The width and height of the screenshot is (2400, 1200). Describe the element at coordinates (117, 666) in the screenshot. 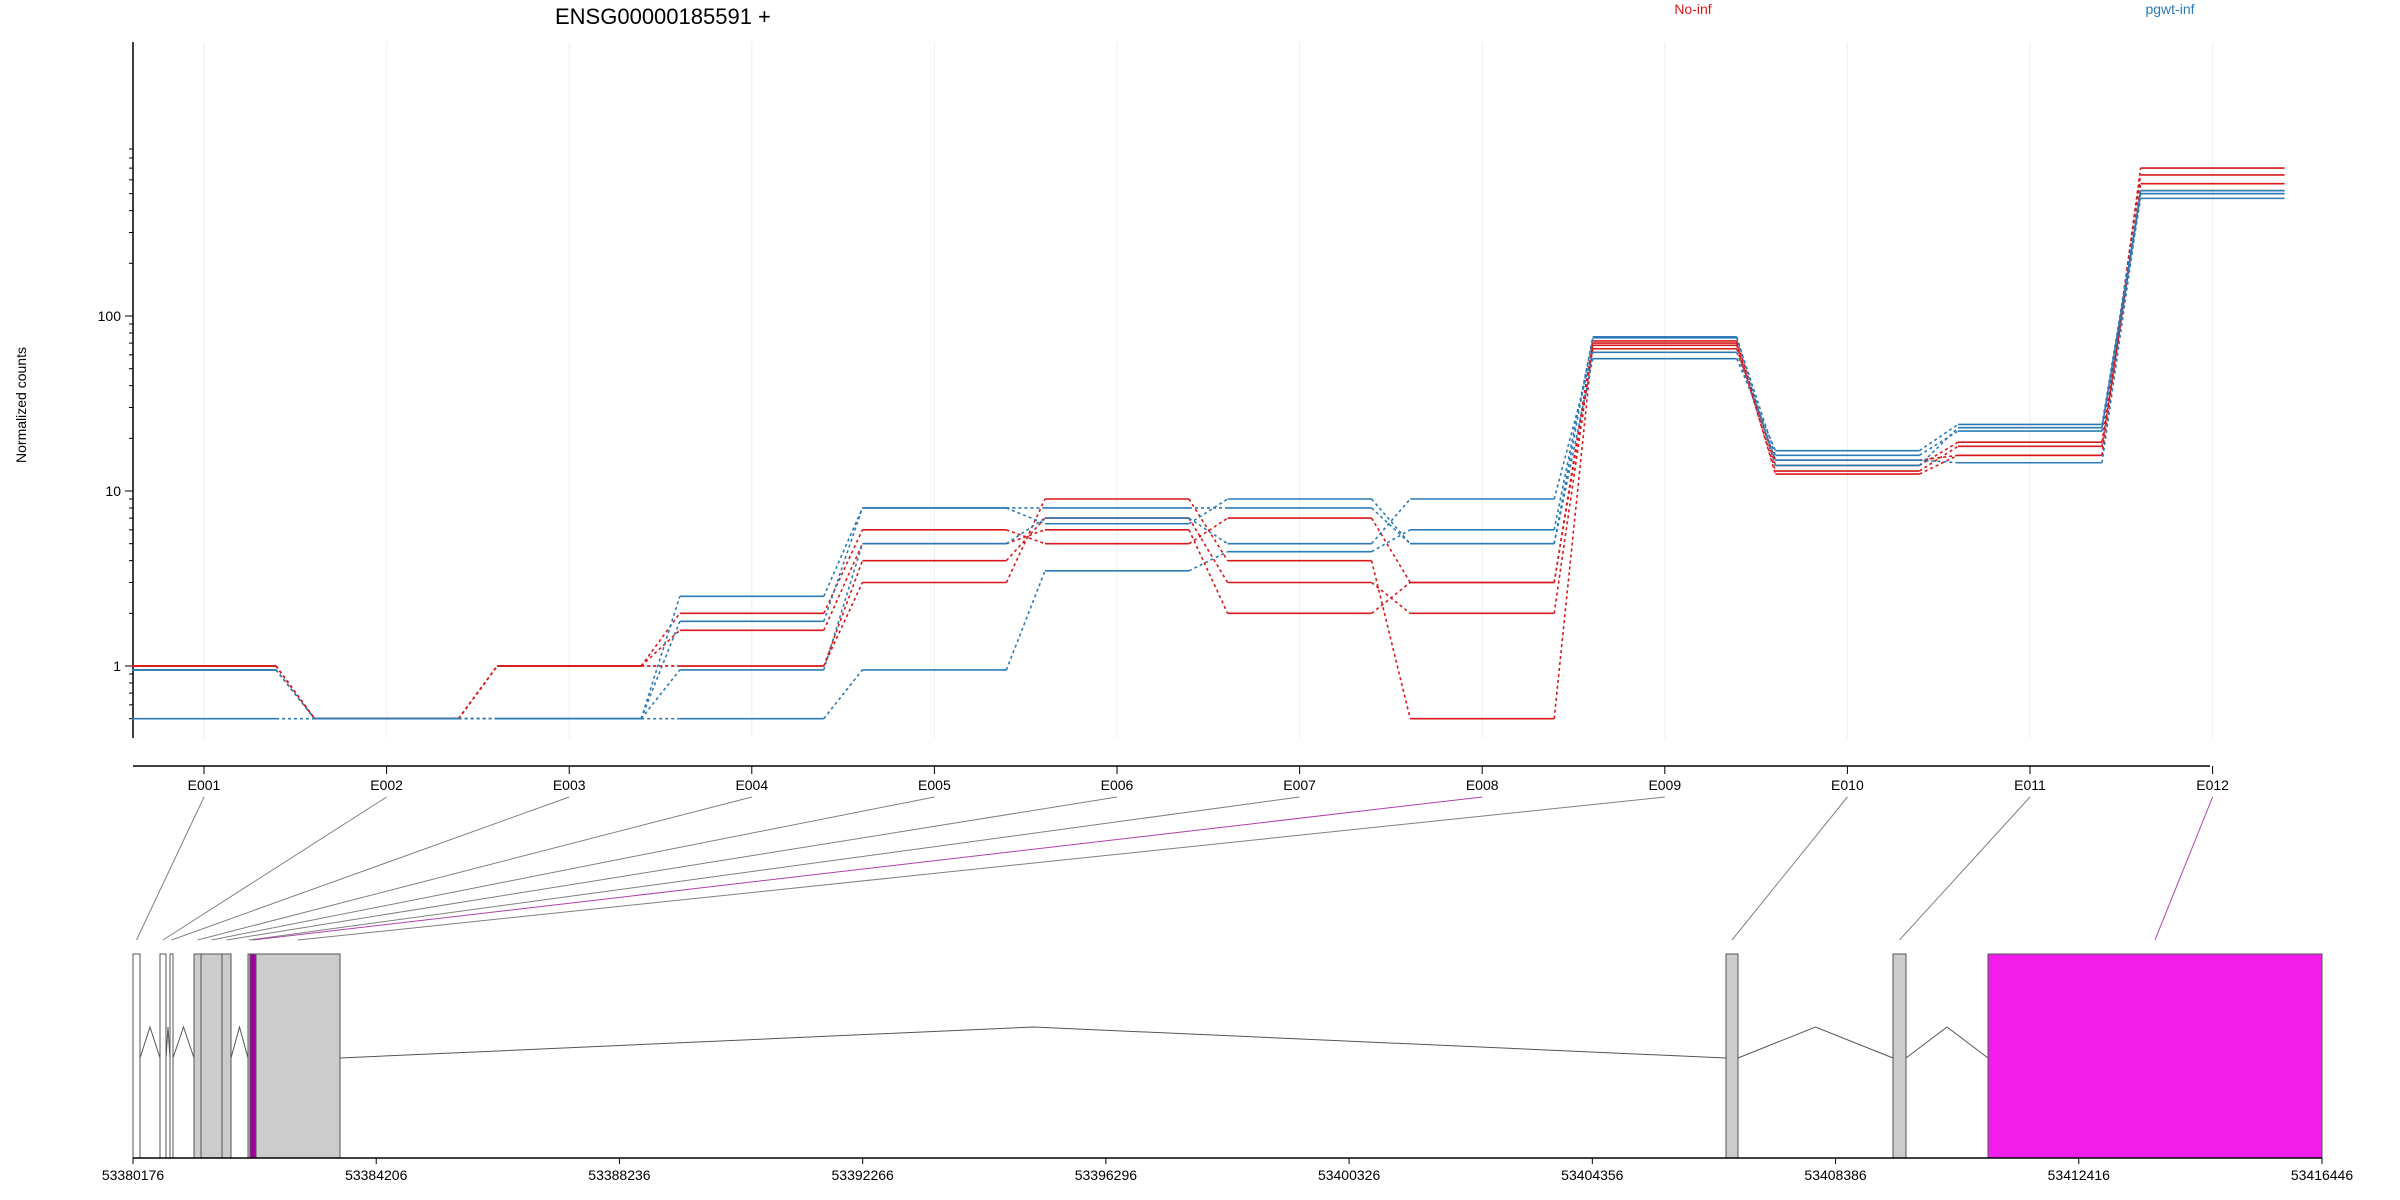

I see `y-tick-label: 1` at that location.